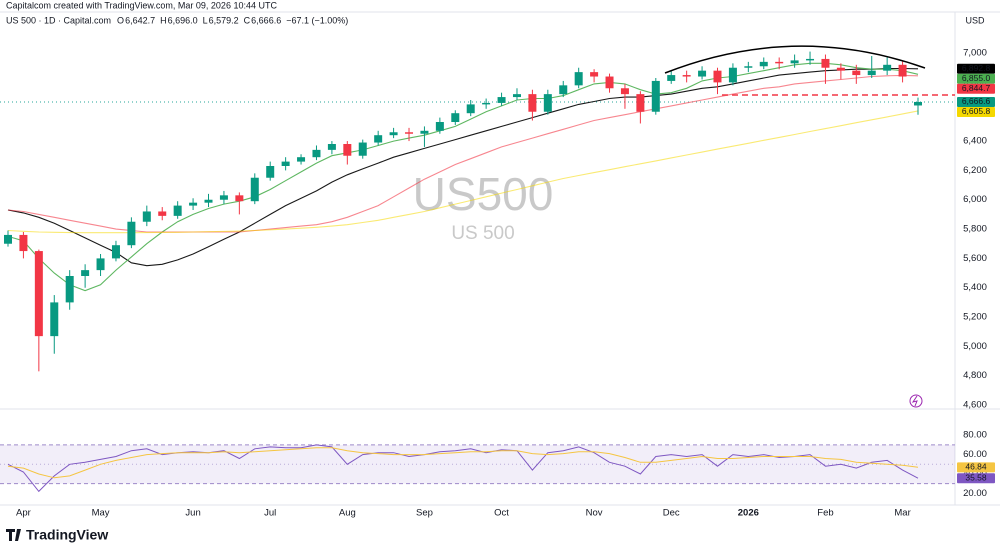  What do you see at coordinates (976, 111) in the screenshot?
I see `price-tag-label: 6,605.8` at bounding box center [976, 111].